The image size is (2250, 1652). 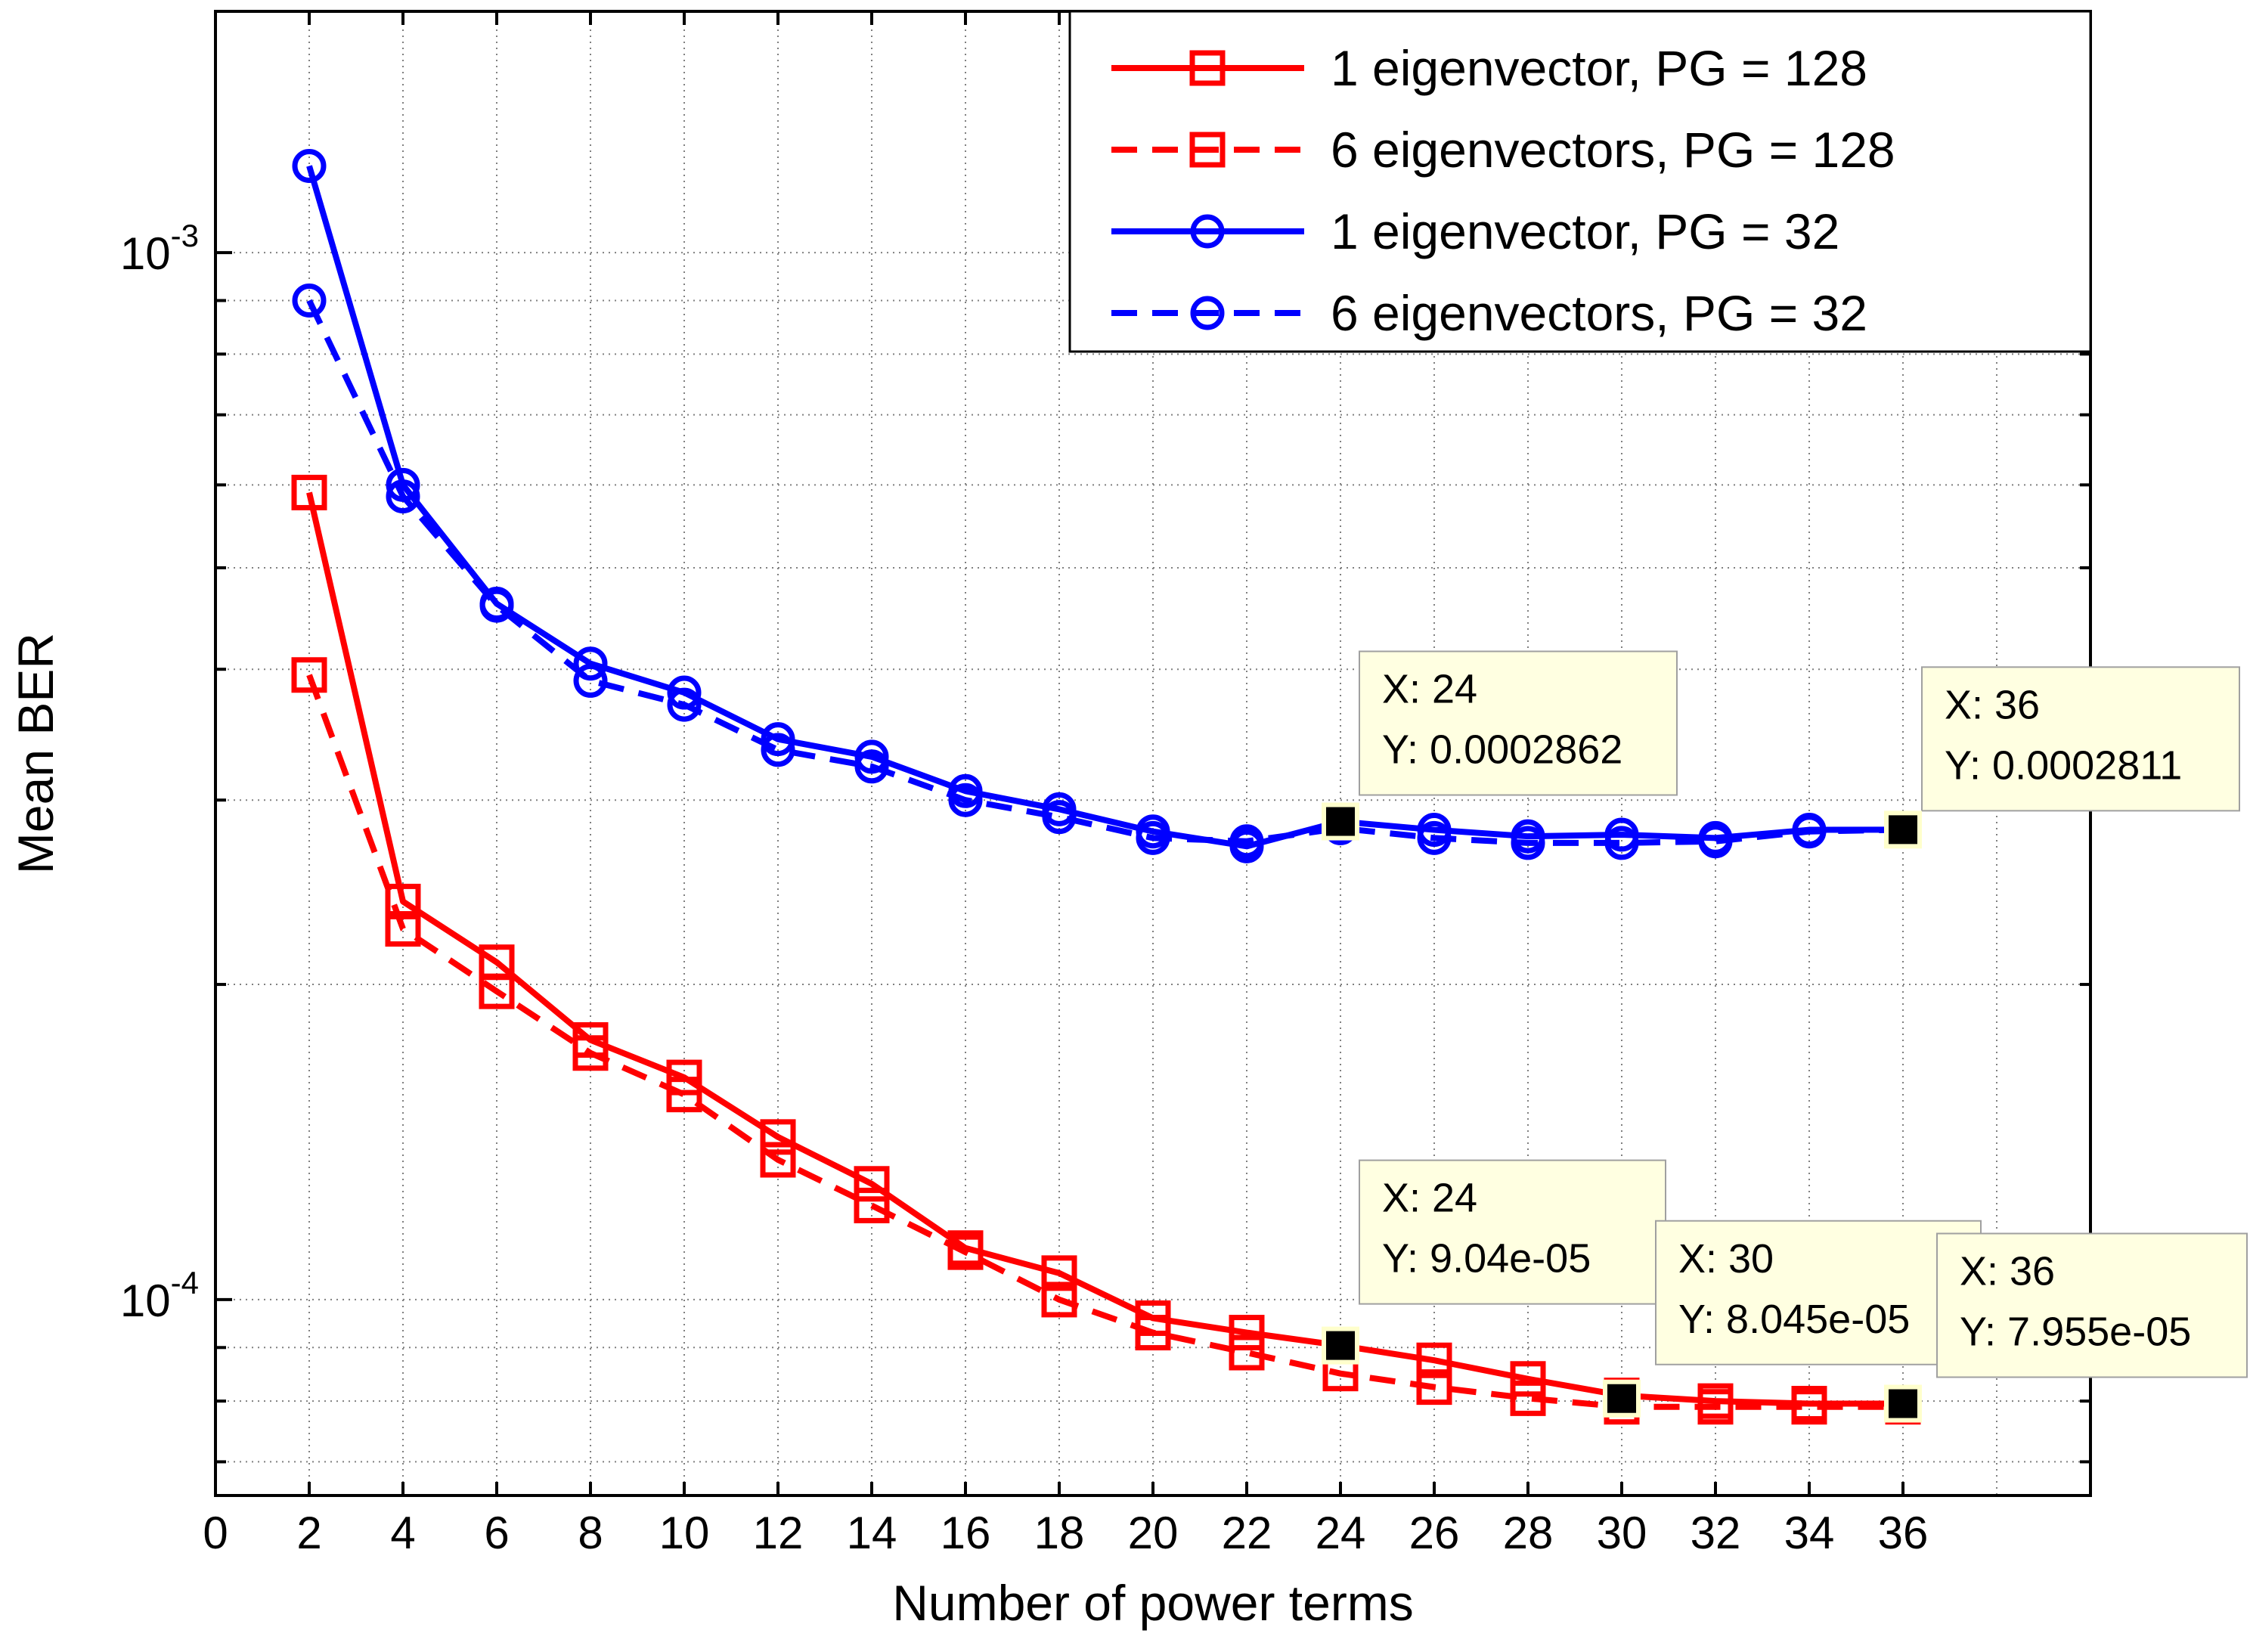 I want to click on legend-entry: 1 eigenvector, PG = 128, so click(x=1489, y=68).